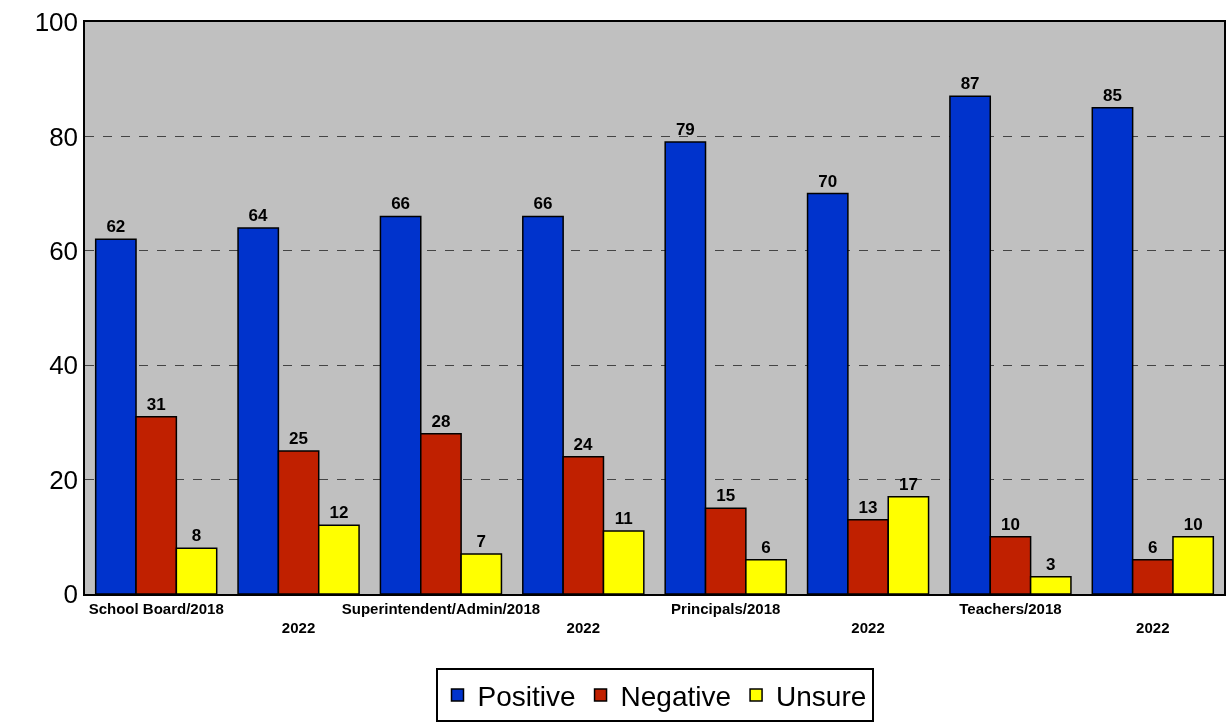 This screenshot has width=1229, height=727. What do you see at coordinates (299, 438) in the screenshot?
I see `data-label: 25` at bounding box center [299, 438].